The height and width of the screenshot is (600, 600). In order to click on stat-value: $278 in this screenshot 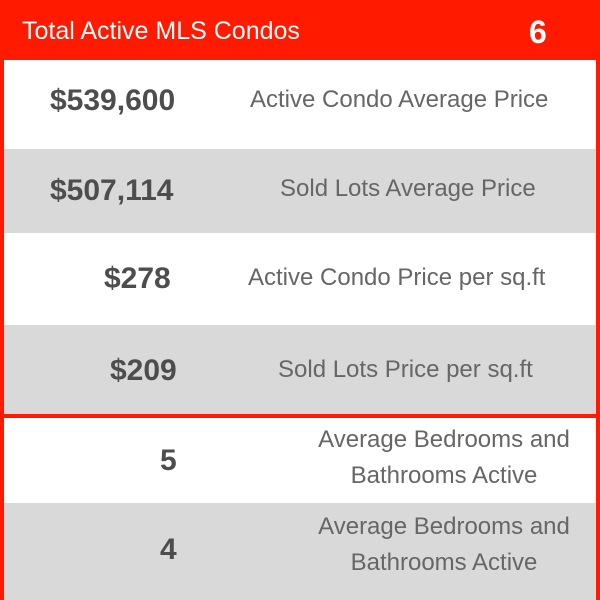, I will do `click(137, 278)`.